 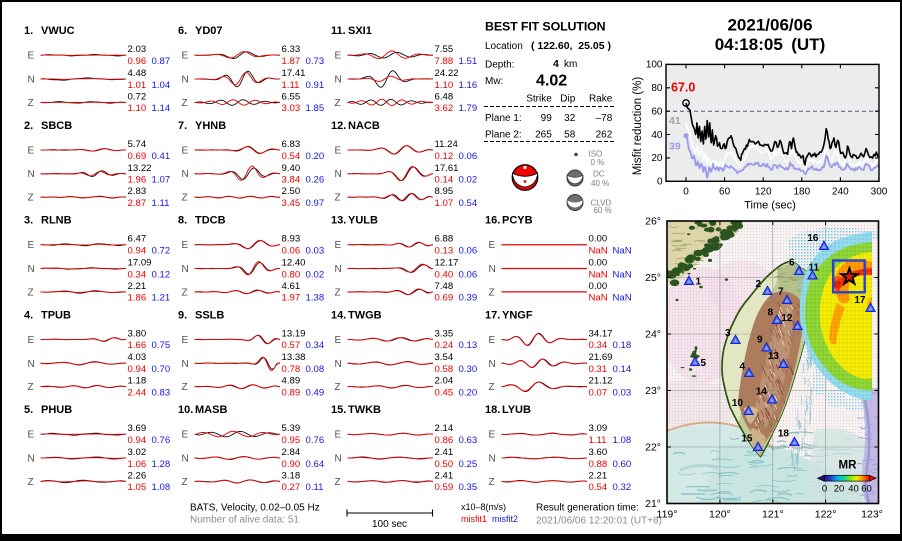 What do you see at coordinates (444, 298) in the screenshot?
I see `svg-text: 0.69` at bounding box center [444, 298].